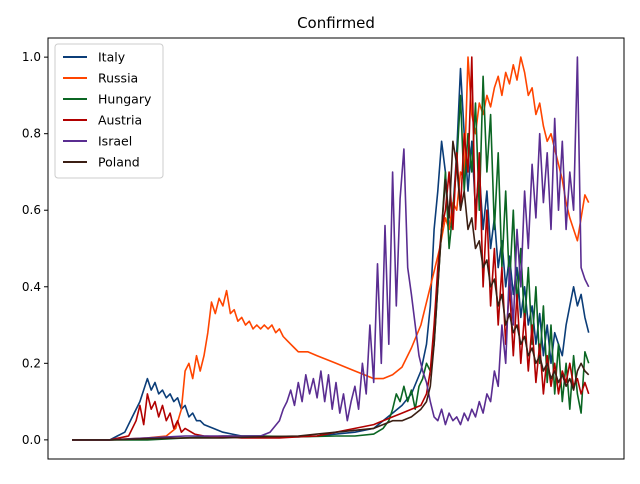 The image size is (640, 484). Describe the element at coordinates (31, 134) in the screenshot. I see `y-tick-label: 0.8` at that location.